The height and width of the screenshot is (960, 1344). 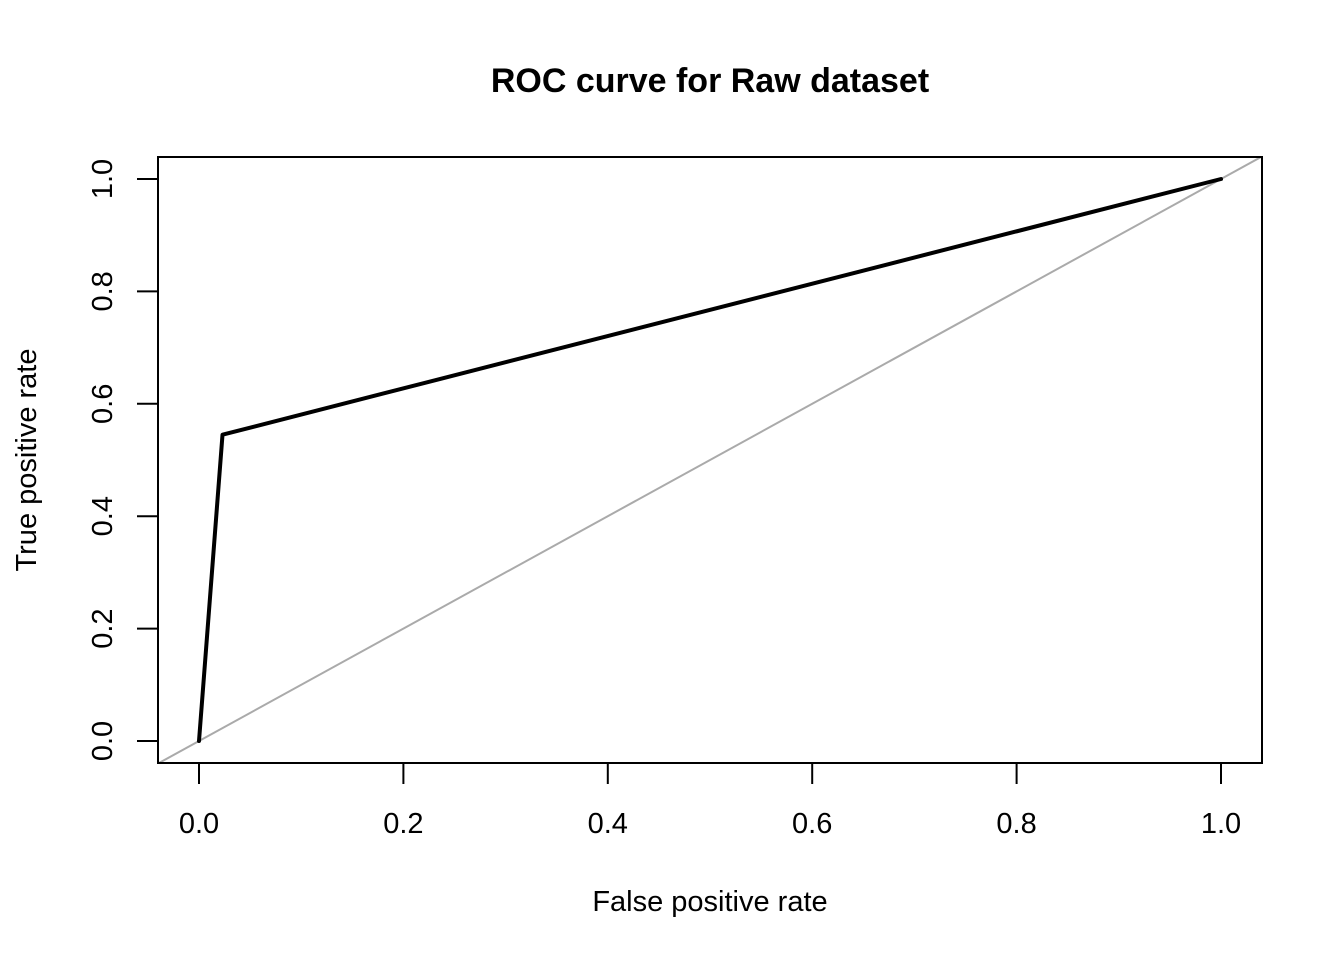 What do you see at coordinates (709, 902) in the screenshot?
I see `x-axis-label: False positive rate` at bounding box center [709, 902].